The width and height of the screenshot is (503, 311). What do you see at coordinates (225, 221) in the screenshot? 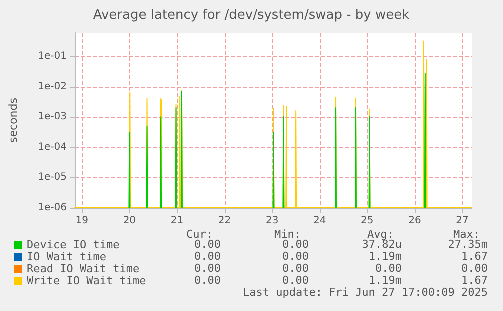
I see `x-tick-label: 22` at bounding box center [225, 221].